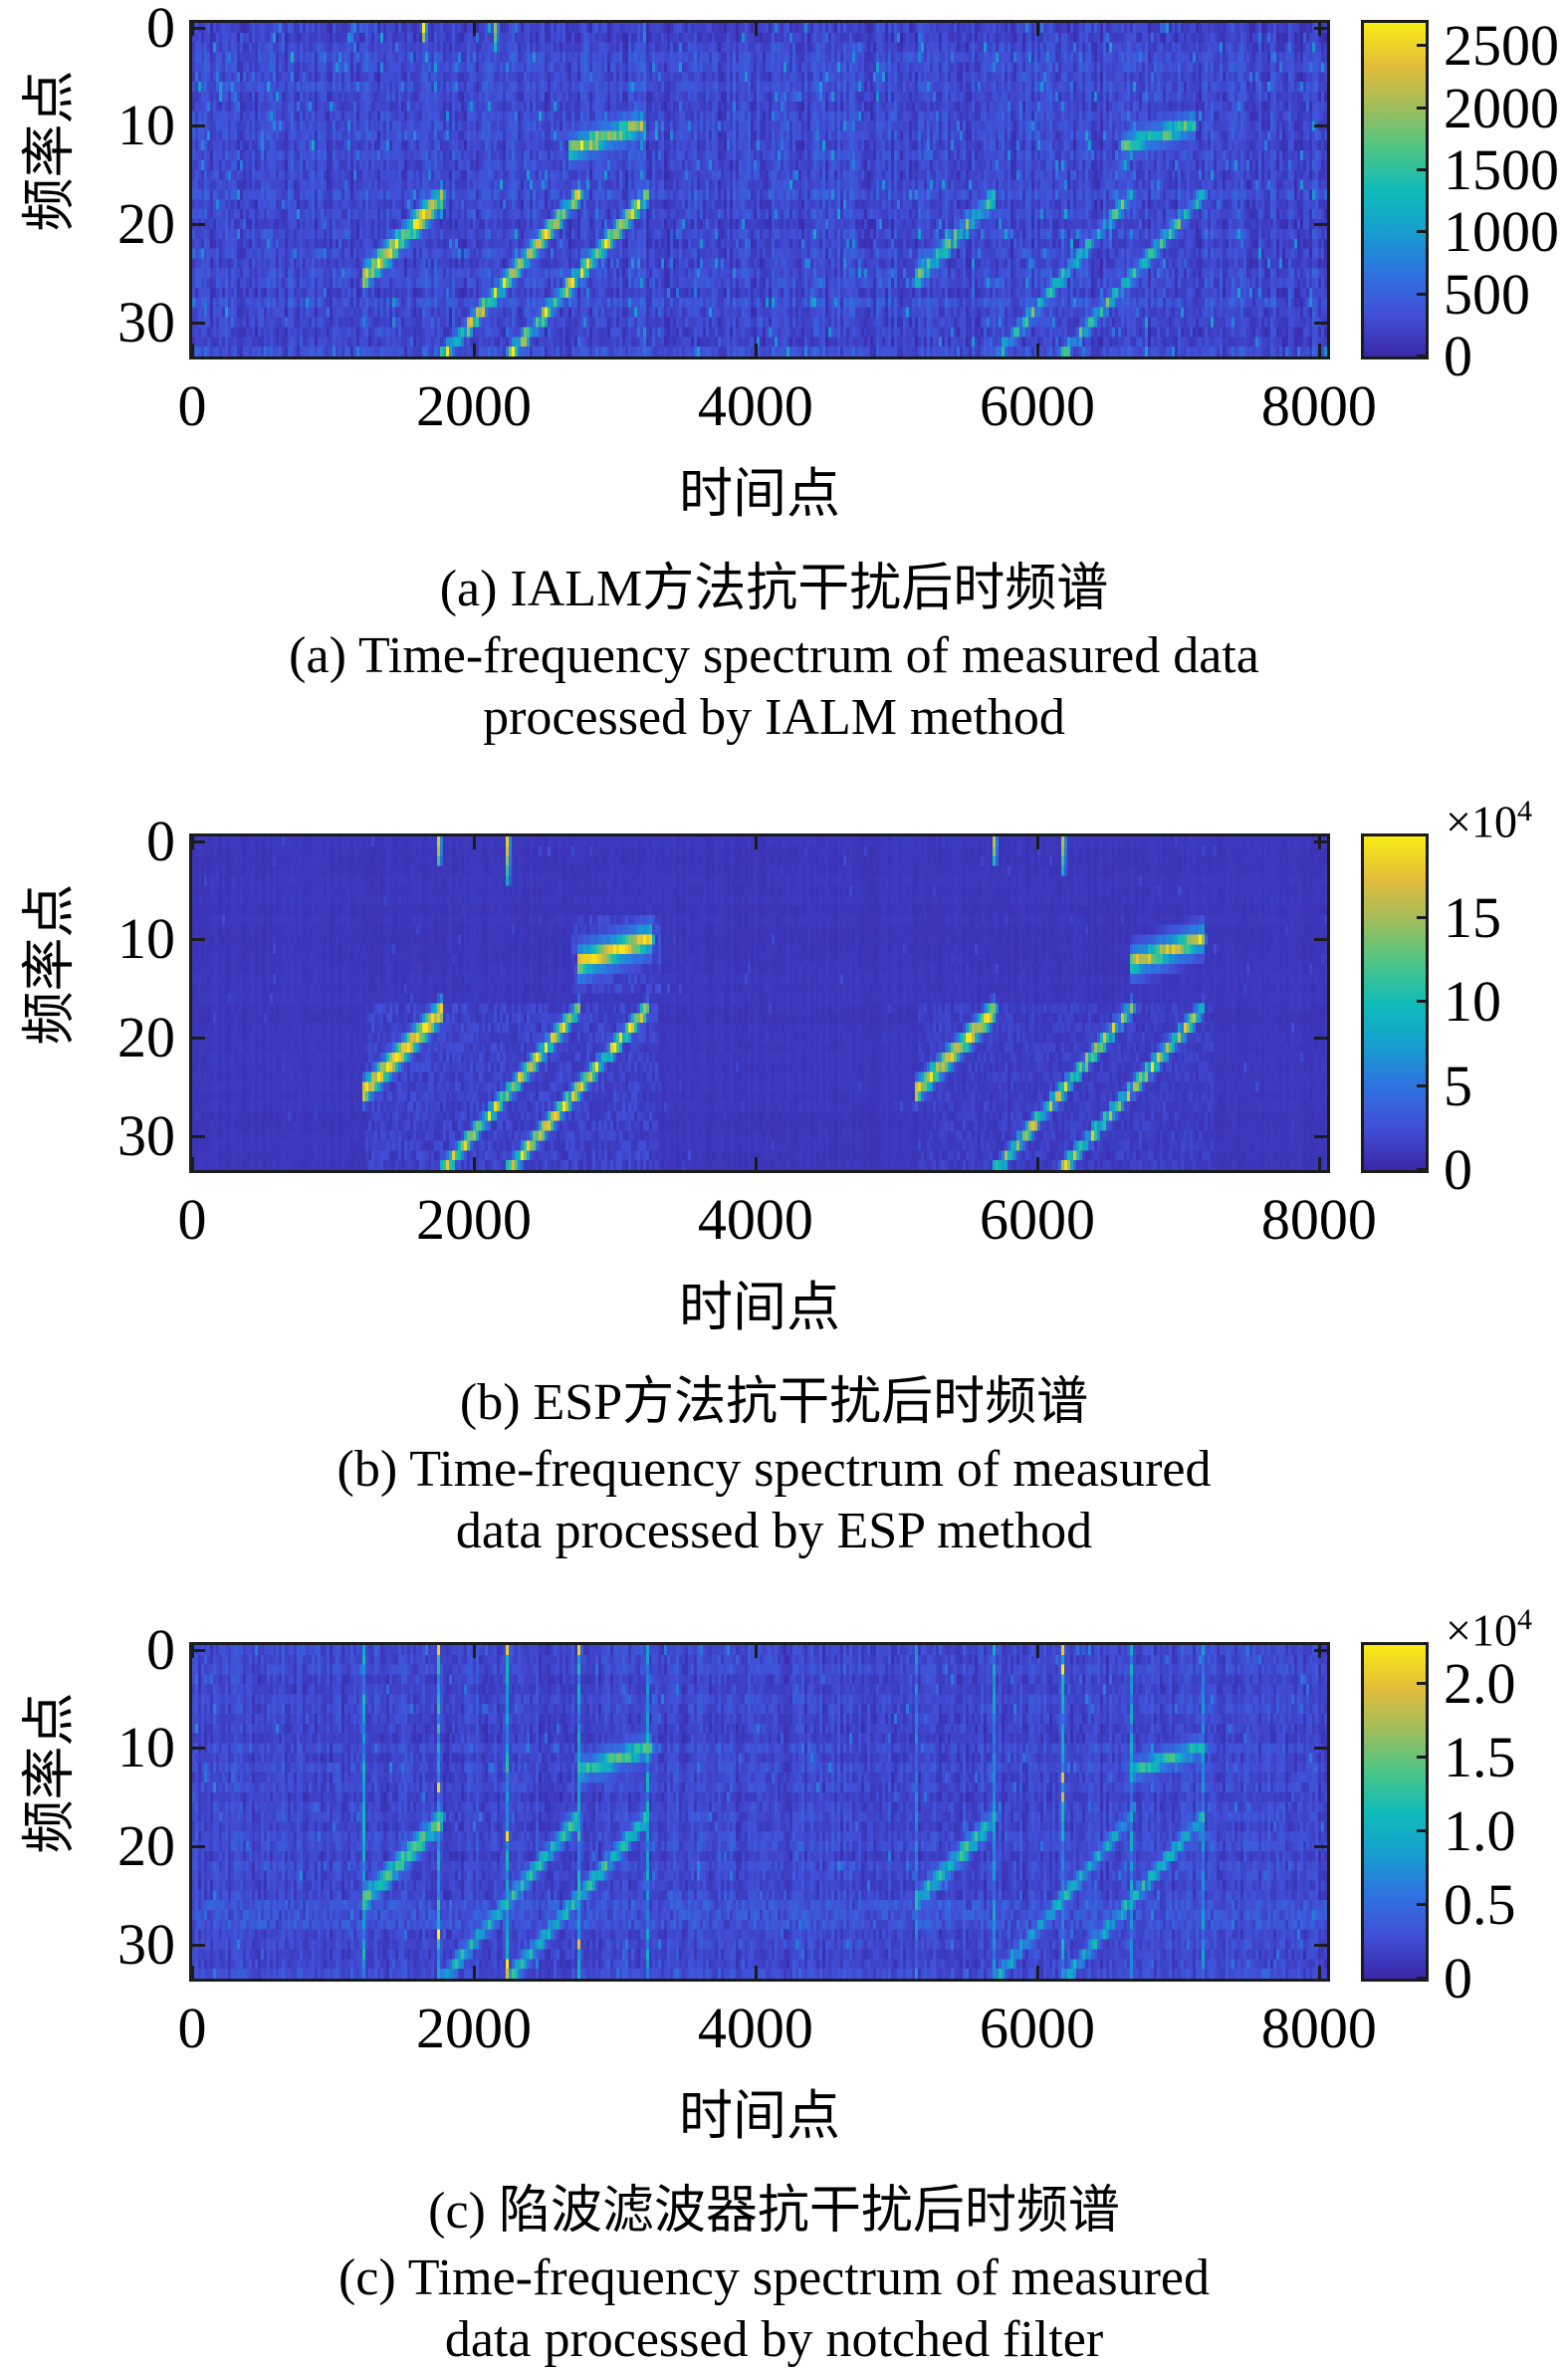 The width and height of the screenshot is (1568, 2368). Describe the element at coordinates (1480, 1683) in the screenshot. I see `colorbar-tick-label: 2.0` at that location.